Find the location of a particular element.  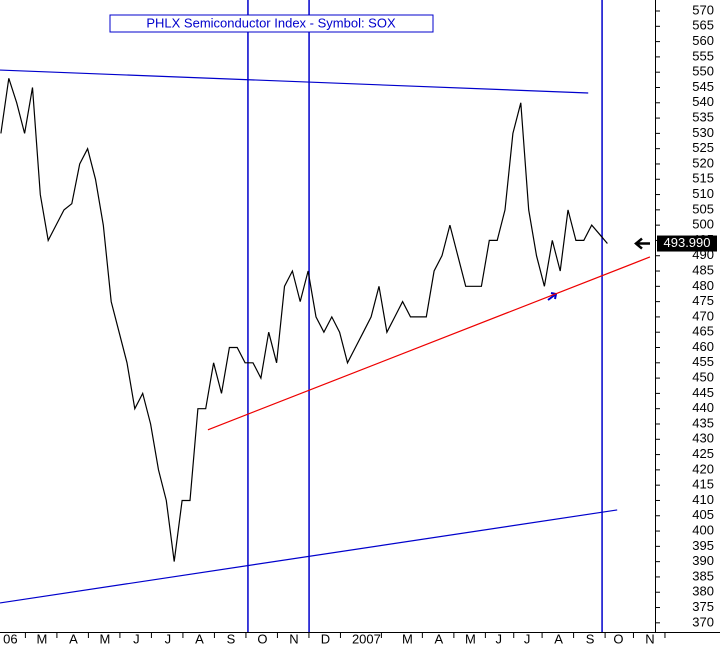

x-tick-label: 06 is located at coordinates (10, 638).